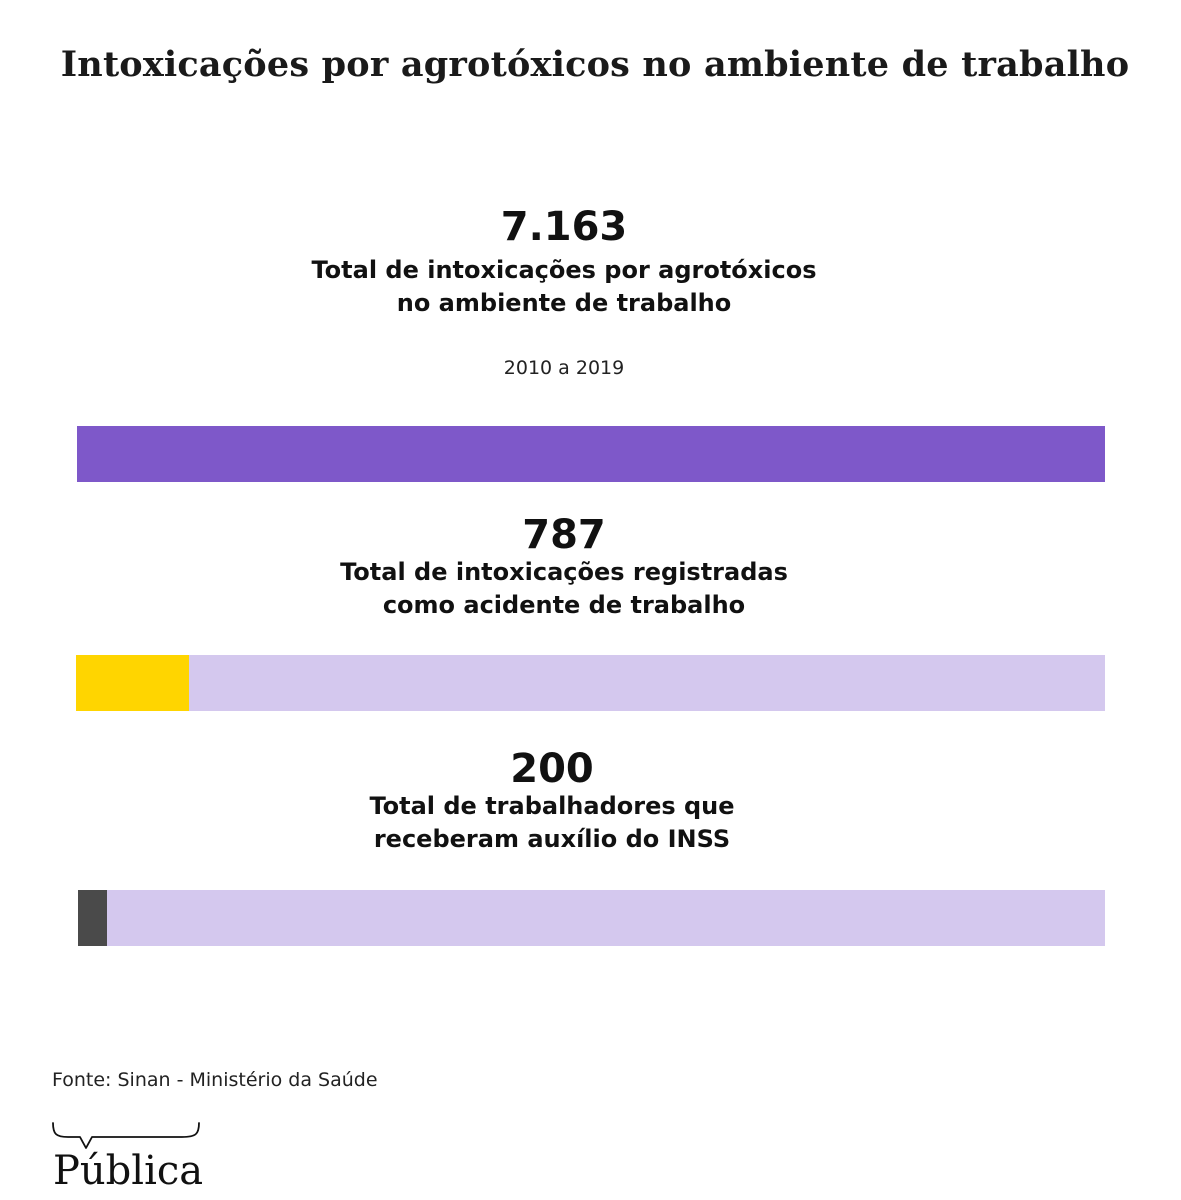 The image size is (1181, 1200). I want to click on value-label: 787, so click(564, 535).